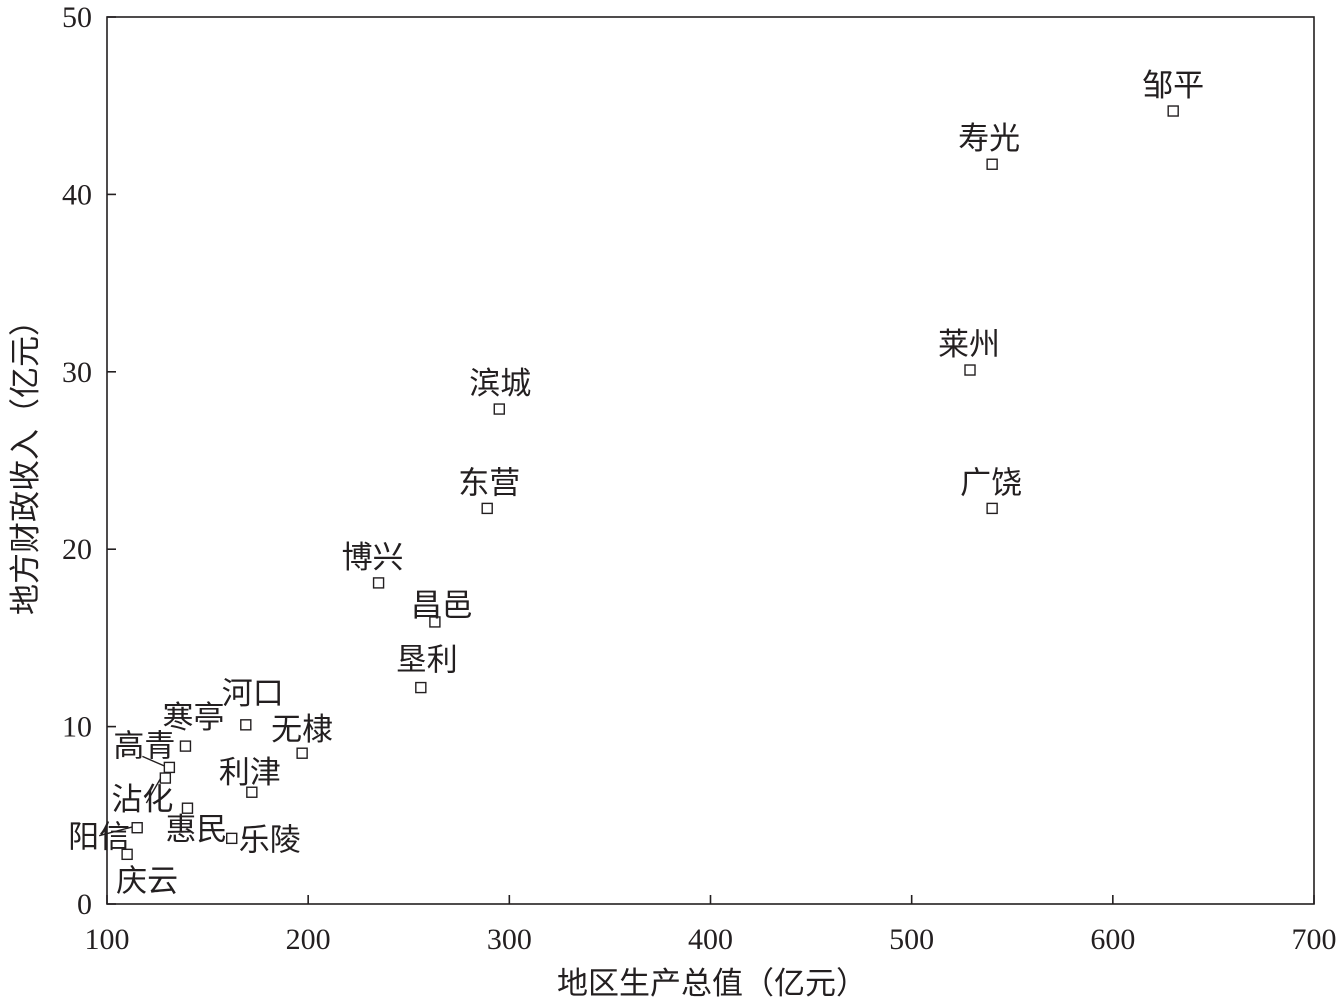 This screenshot has width=1338, height=1005. What do you see at coordinates (144, 746) in the screenshot?
I see `point-label: 高青` at bounding box center [144, 746].